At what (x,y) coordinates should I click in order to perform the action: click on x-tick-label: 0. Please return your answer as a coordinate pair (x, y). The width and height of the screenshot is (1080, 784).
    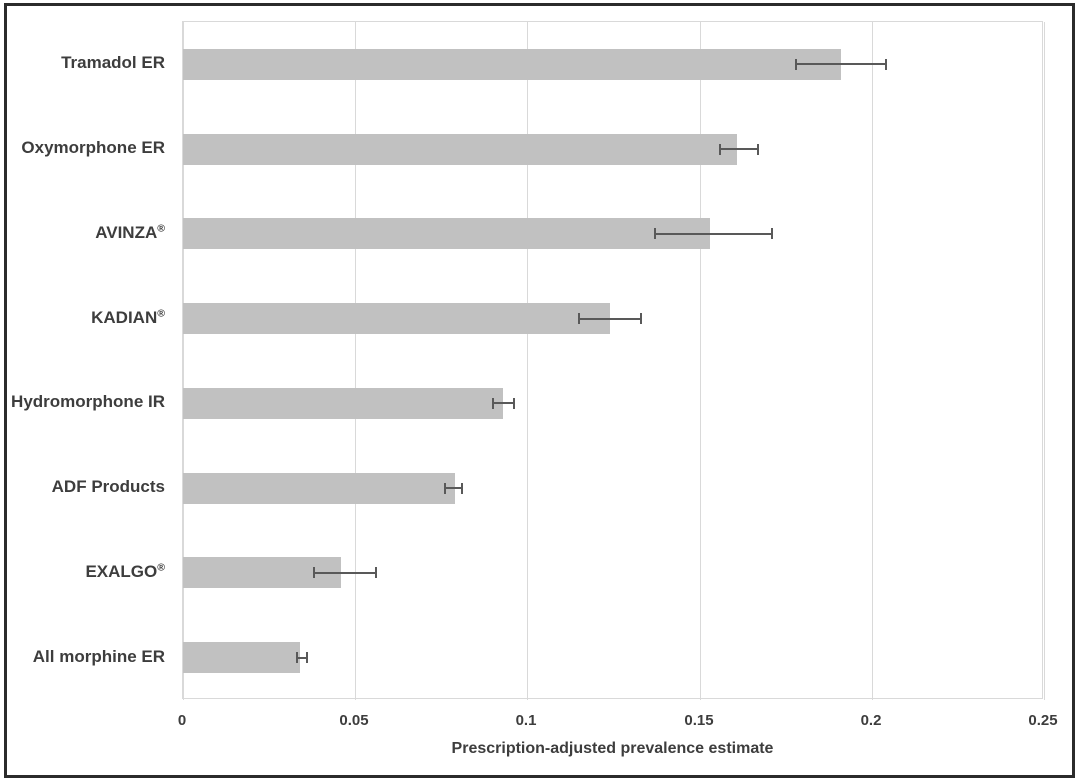
    Looking at the image, I should click on (182, 720).